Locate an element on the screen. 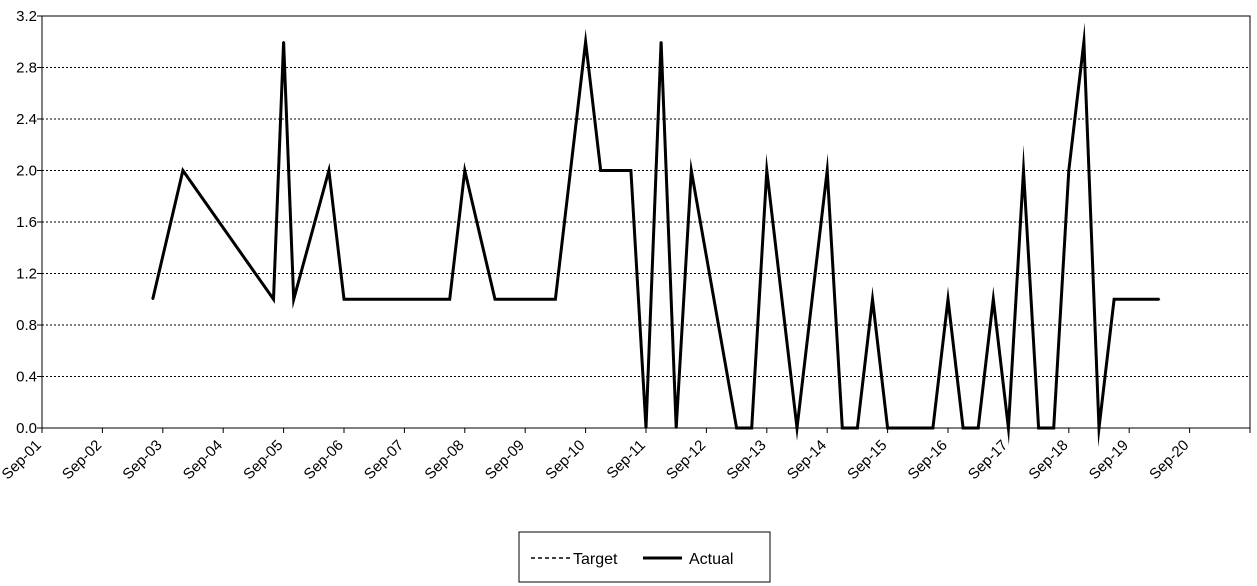 This screenshot has width=1257, height=586. y-tick-label: 2.4 is located at coordinates (26, 119).